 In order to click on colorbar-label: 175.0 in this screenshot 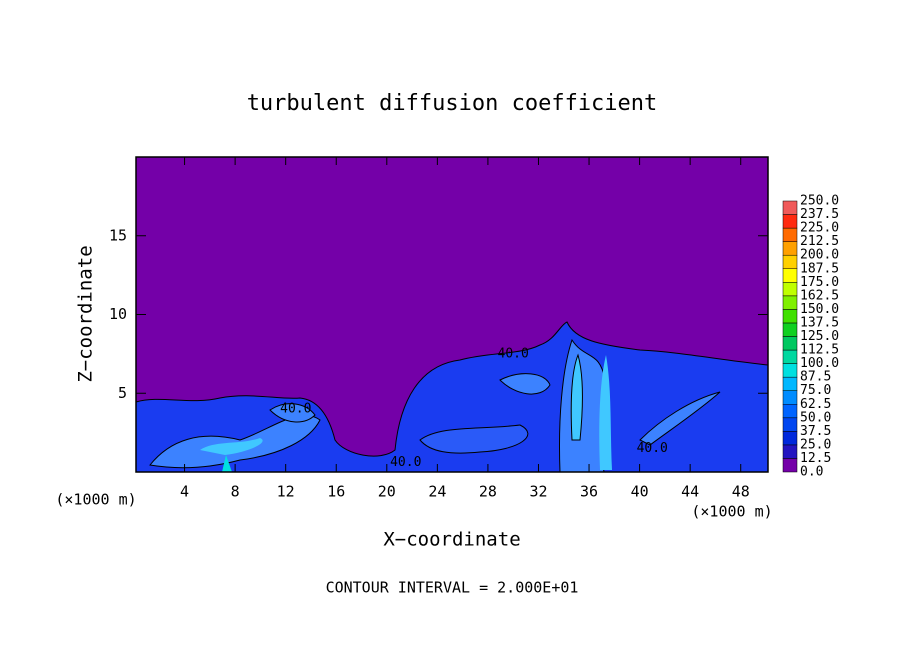, I will do `click(819, 282)`.